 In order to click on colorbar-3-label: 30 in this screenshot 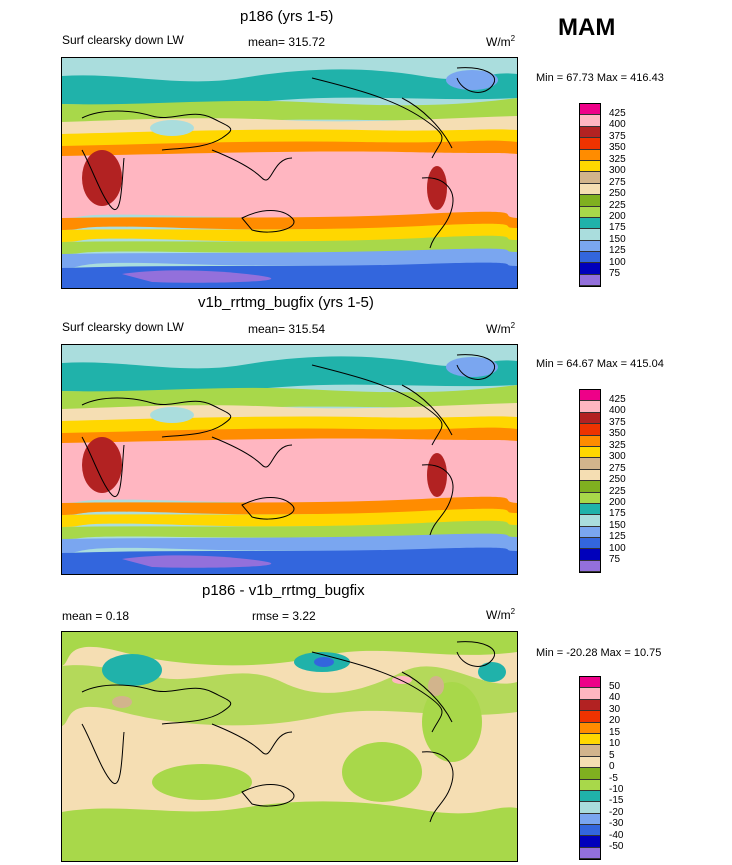, I will do `click(615, 709)`.